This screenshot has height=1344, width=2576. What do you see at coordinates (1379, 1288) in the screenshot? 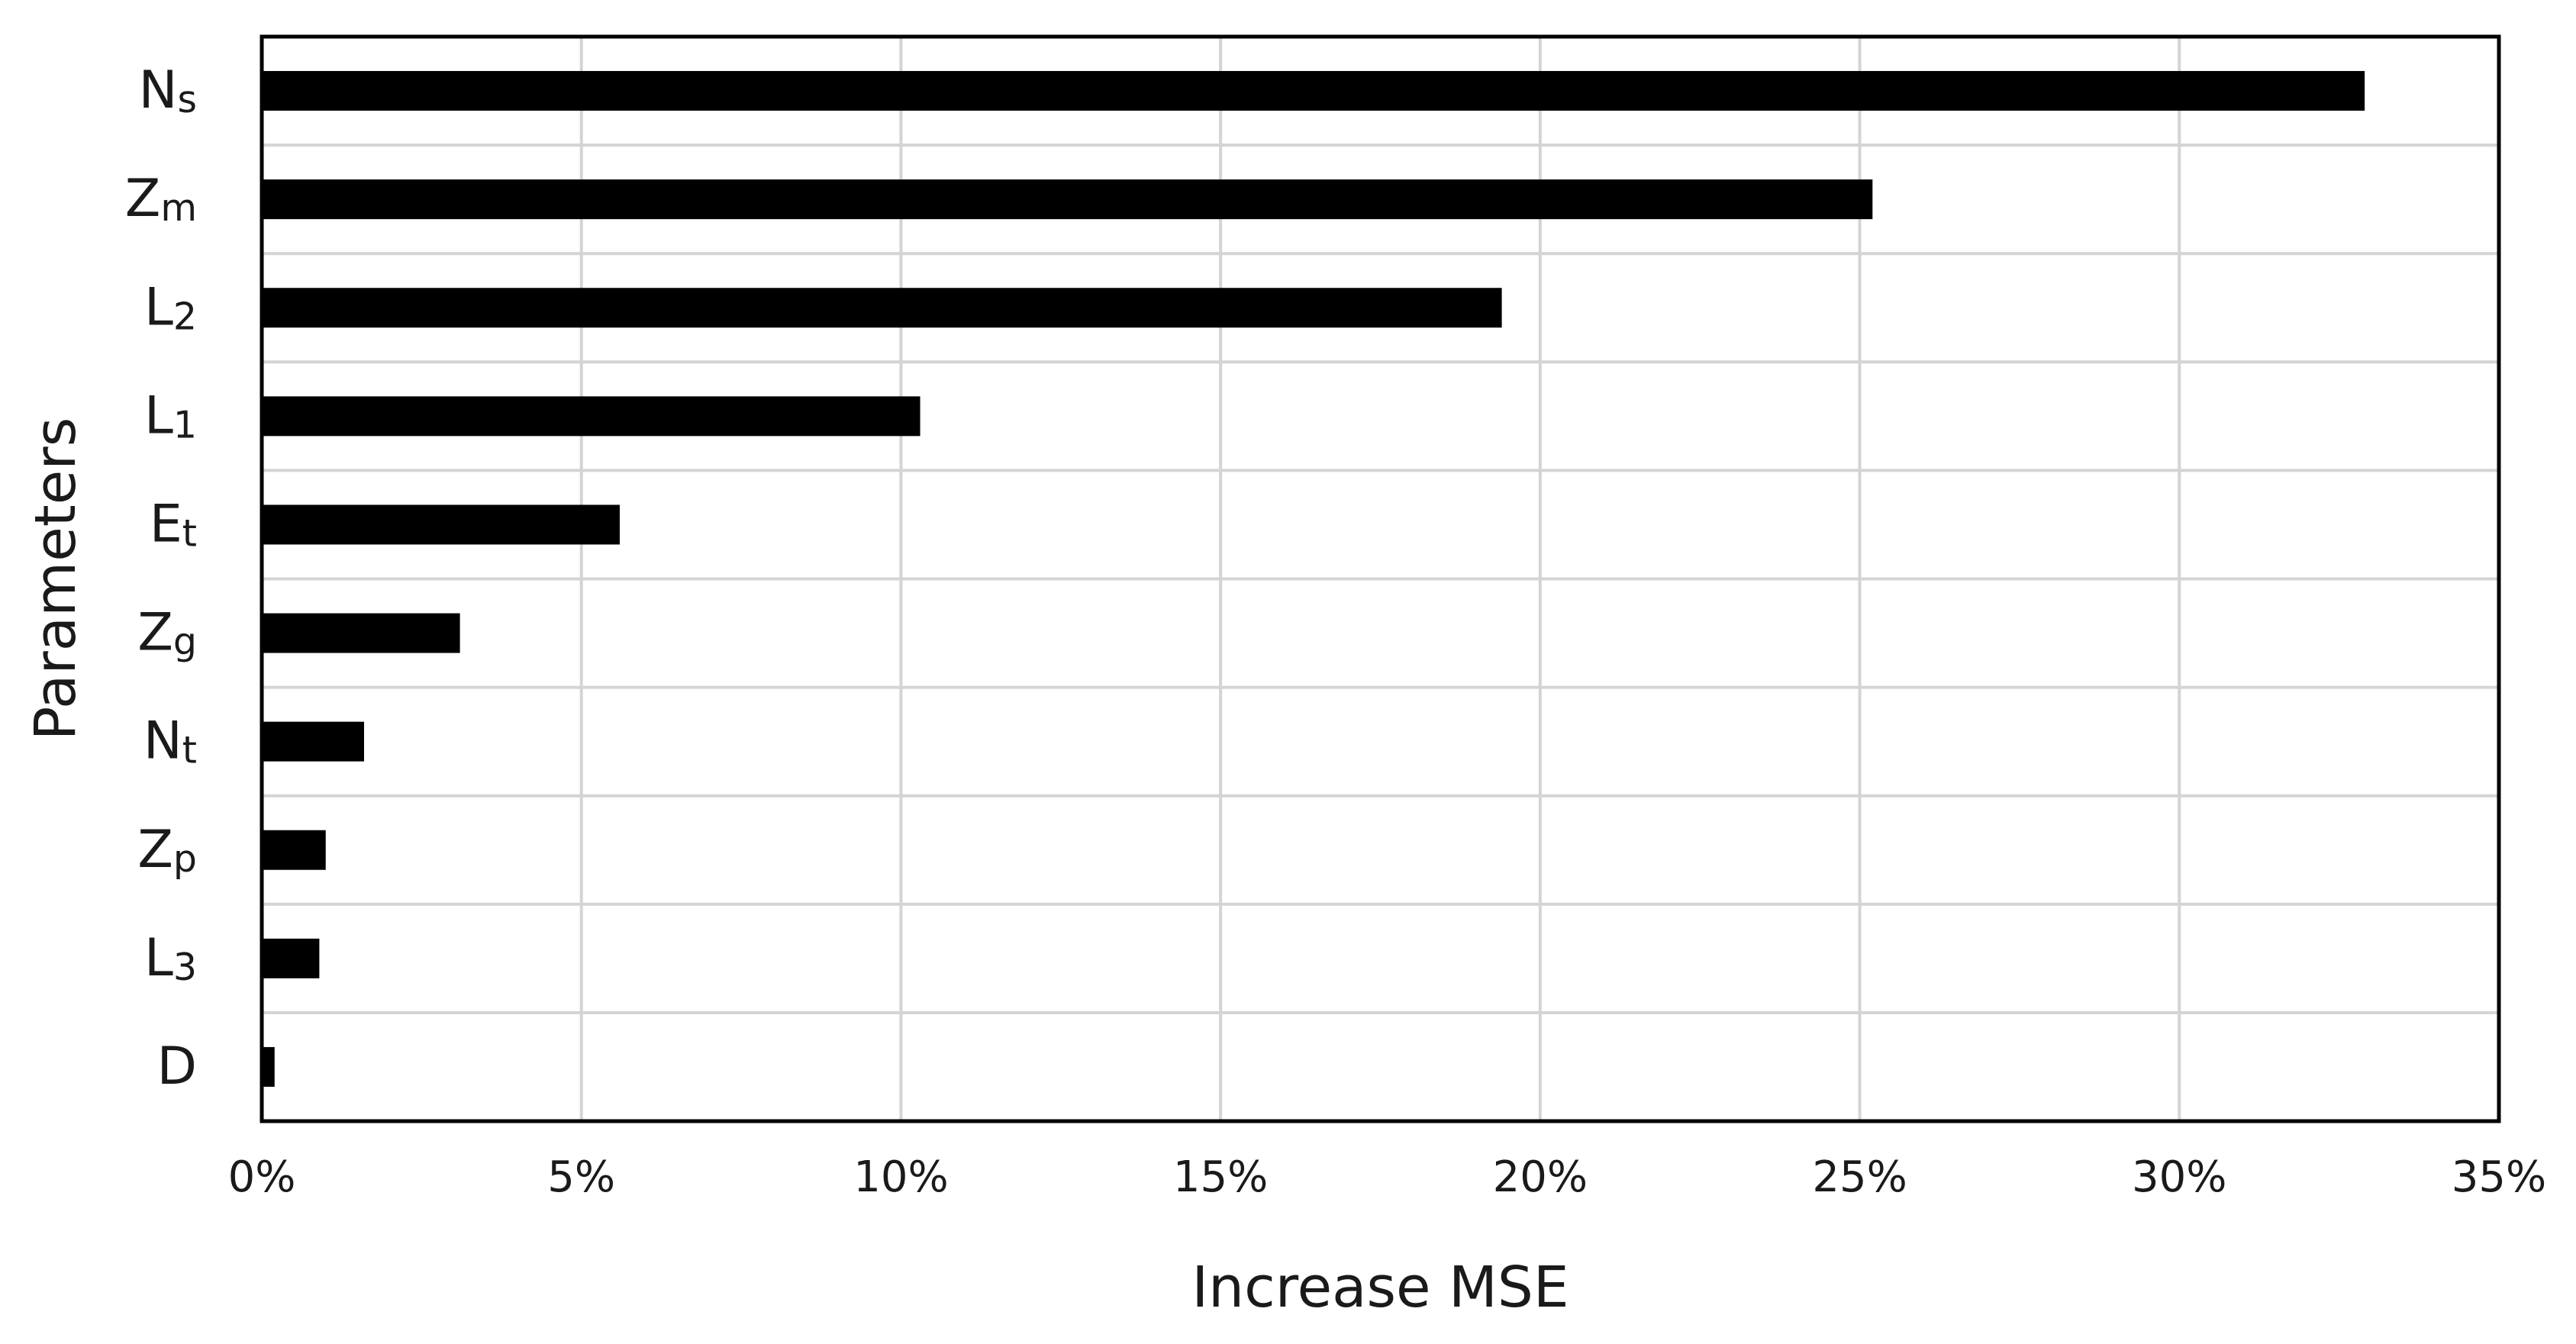
I see `x-axis-title: Increase MSE` at bounding box center [1379, 1288].